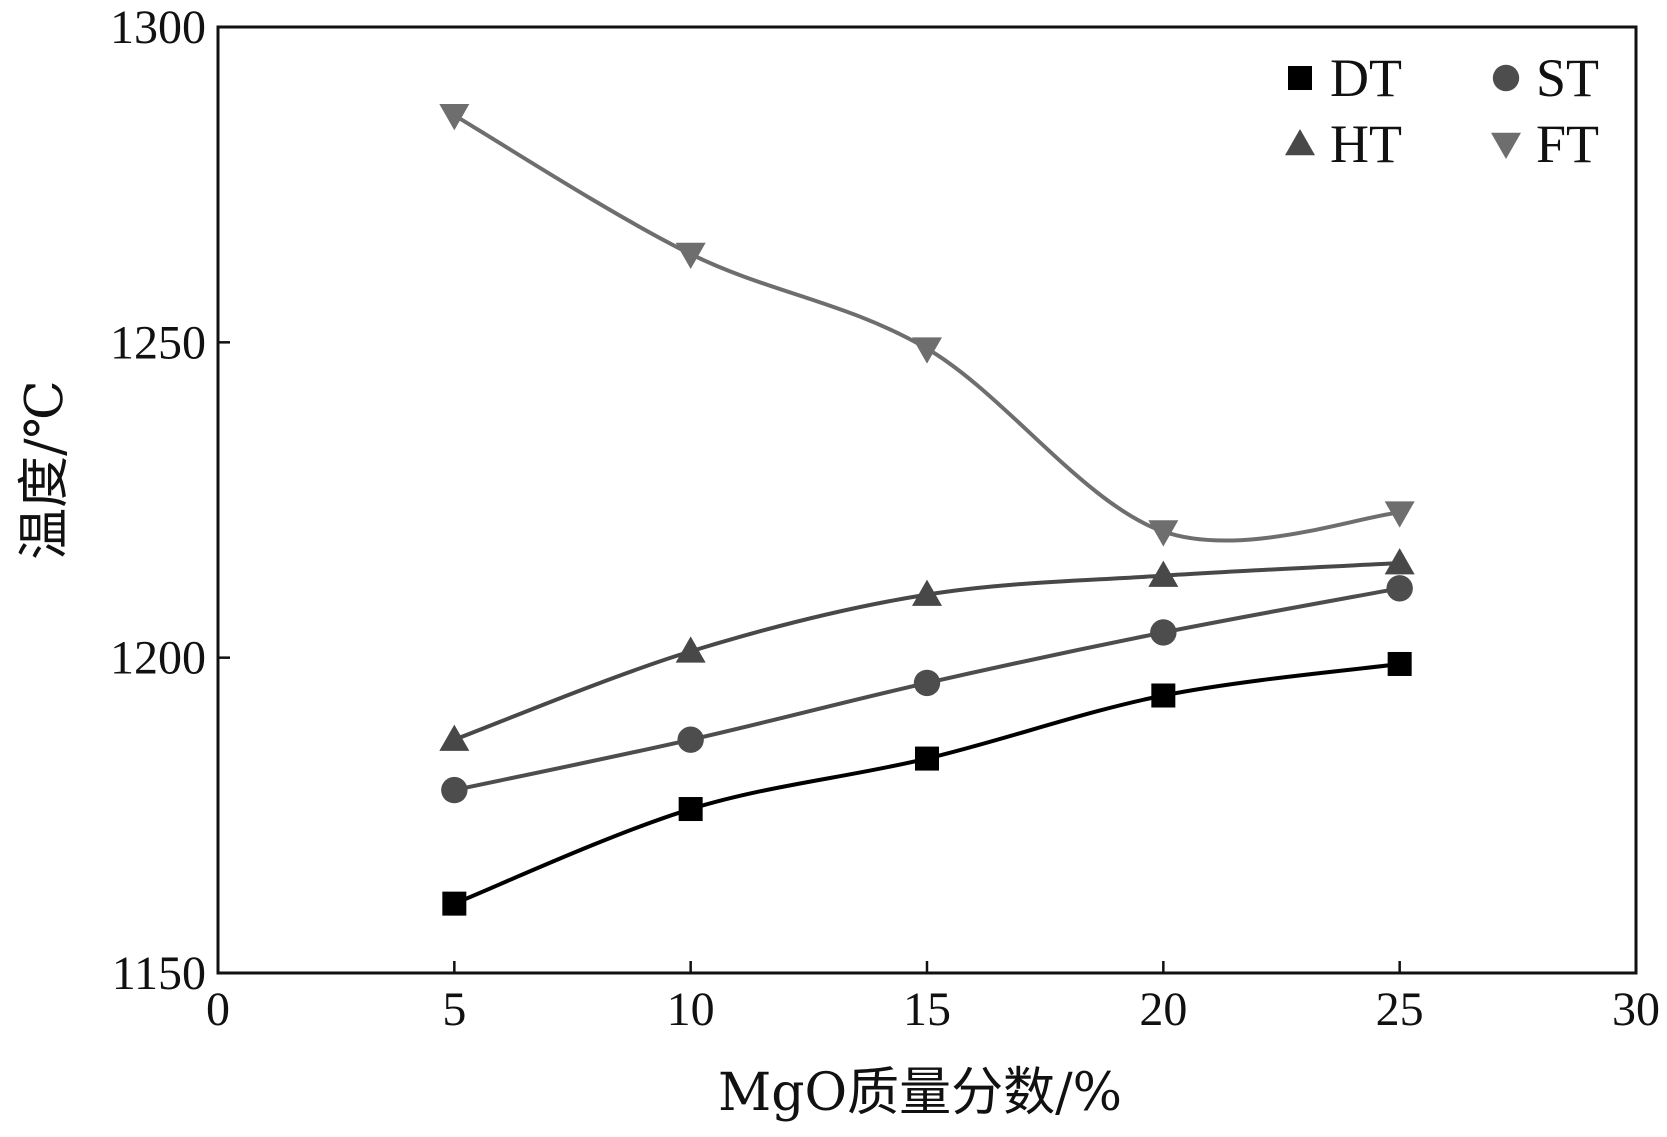  What do you see at coordinates (927, 649) in the screenshot?
I see `series-ht` at bounding box center [927, 649].